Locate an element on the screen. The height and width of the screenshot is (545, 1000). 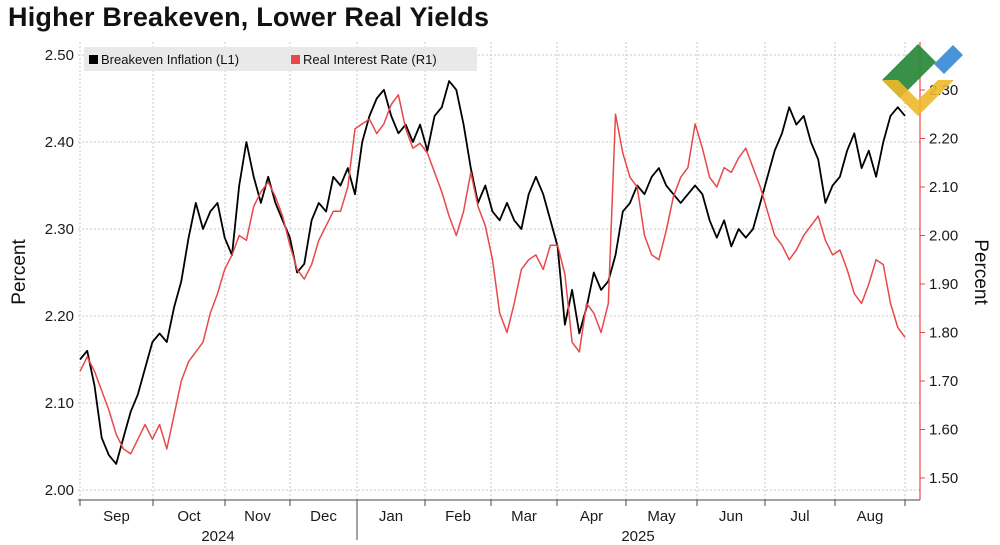
x-month-label: Sep is located at coordinates (116, 516).